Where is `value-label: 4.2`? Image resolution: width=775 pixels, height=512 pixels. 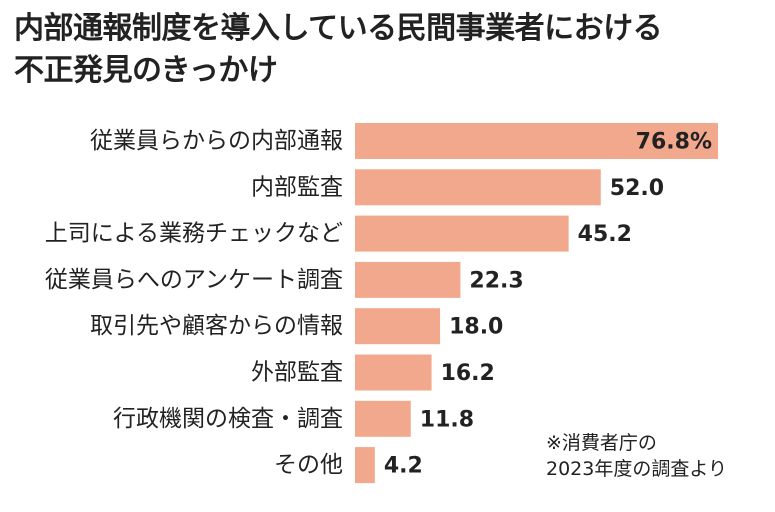 value-label: 4.2 is located at coordinates (403, 466).